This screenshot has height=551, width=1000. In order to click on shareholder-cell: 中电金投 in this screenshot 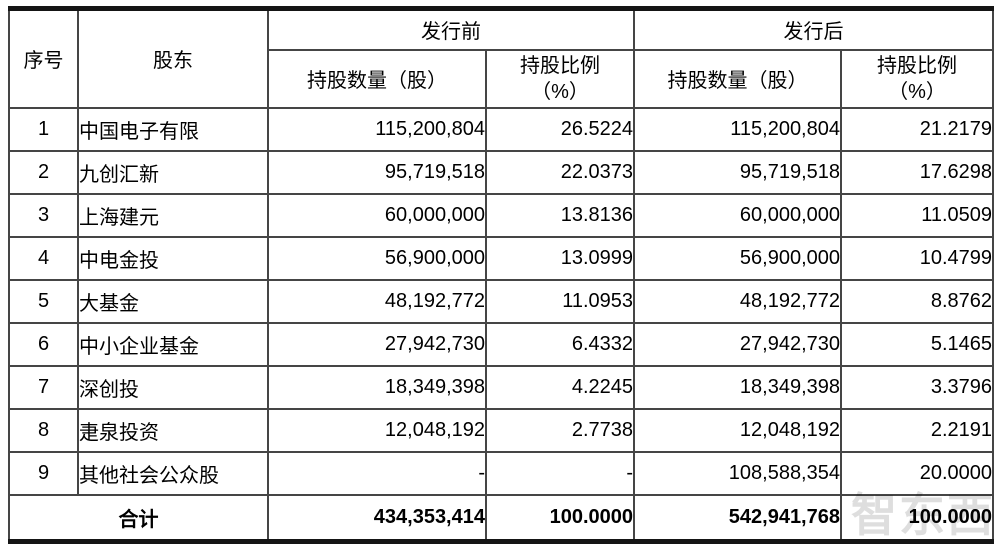, I will do `click(173, 258)`.